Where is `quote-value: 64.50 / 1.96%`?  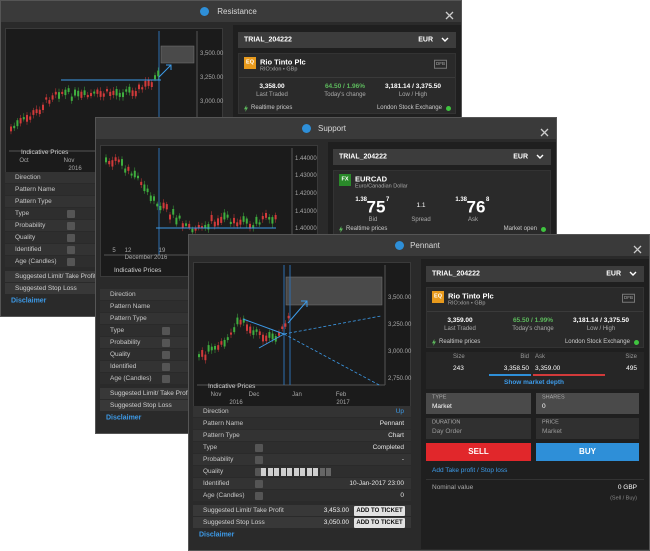
quote-value: 64.50 / 1.96% is located at coordinates (345, 86).